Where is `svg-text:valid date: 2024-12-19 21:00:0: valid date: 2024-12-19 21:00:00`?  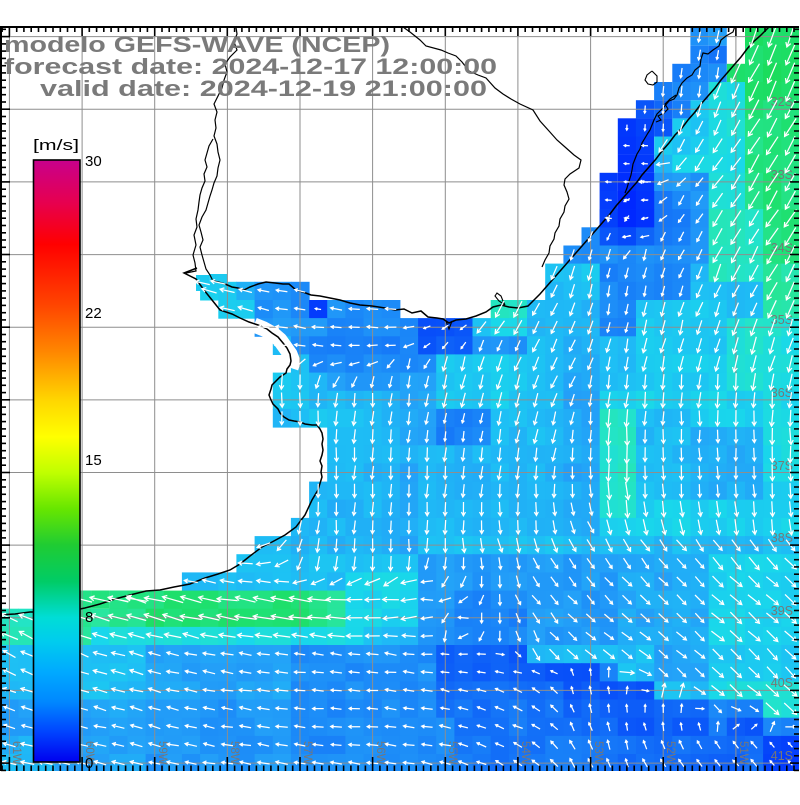
svg-text:valid date: 2024-12-19 21:00:0: valid date: 2024-12-19 21:00:00 is located at coordinates (263, 88).